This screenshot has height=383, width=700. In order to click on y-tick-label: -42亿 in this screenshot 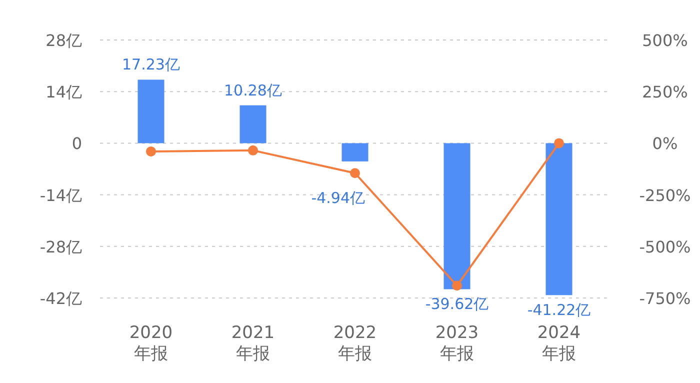, I will do `click(61, 298)`.